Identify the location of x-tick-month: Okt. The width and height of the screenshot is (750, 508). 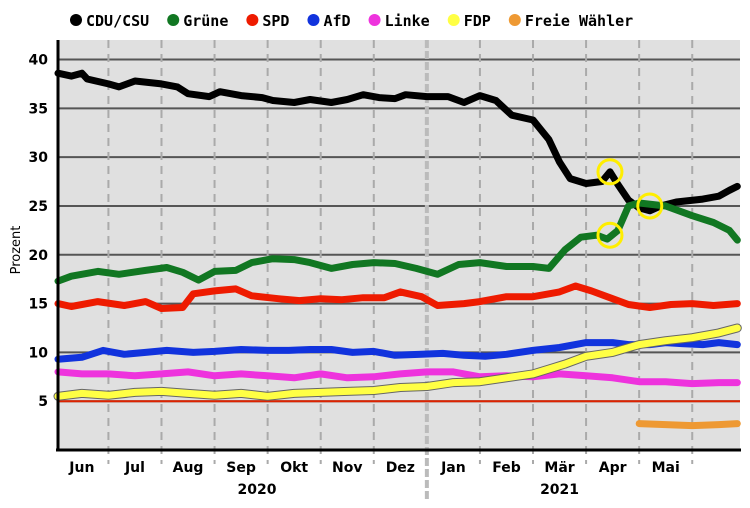
(294, 468).